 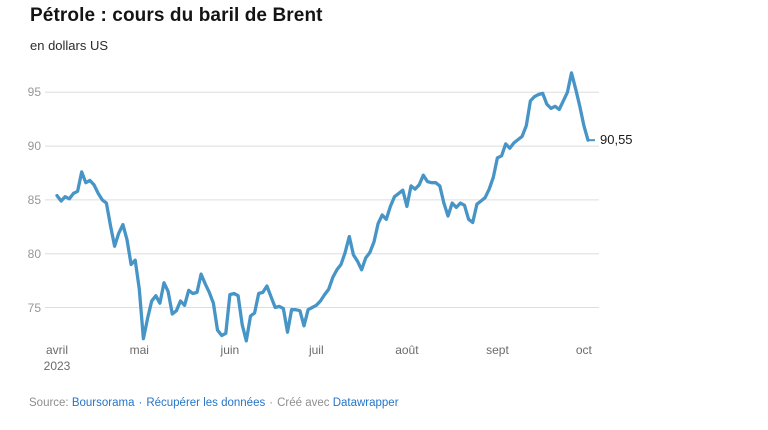 What do you see at coordinates (176, 15) in the screenshot?
I see `chart-title: Pétrole : cours du baril de Brent` at bounding box center [176, 15].